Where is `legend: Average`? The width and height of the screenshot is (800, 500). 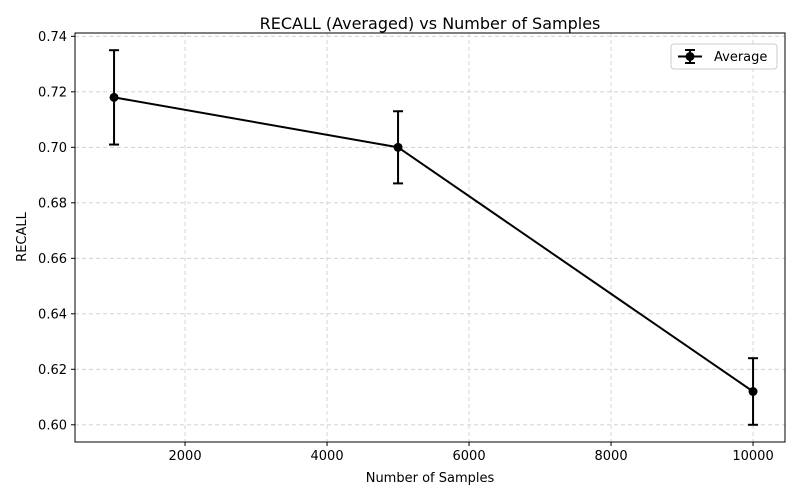 legend: Average is located at coordinates (724, 56).